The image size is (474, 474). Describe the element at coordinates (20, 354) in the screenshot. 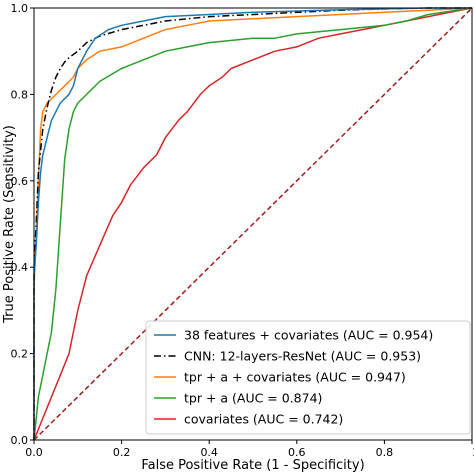

I see `y-tick-label: 0.2` at that location.